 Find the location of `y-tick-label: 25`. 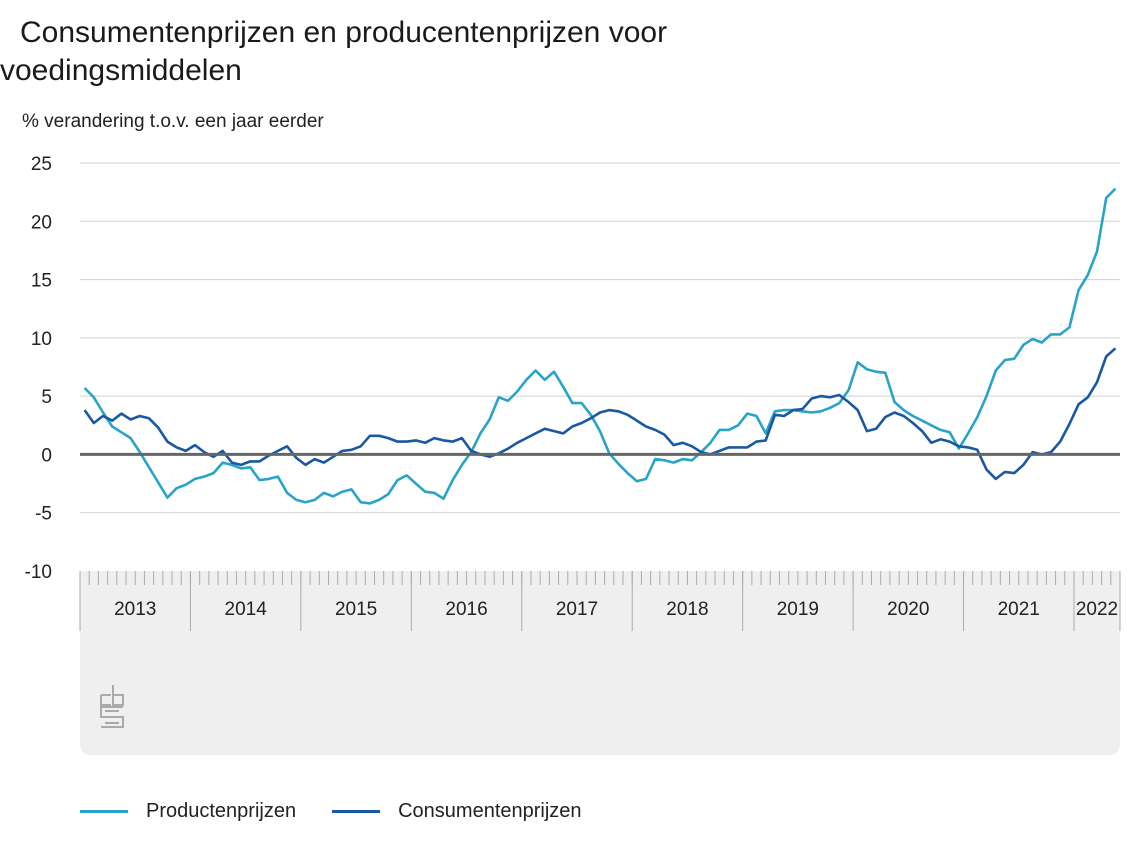

y-tick-label: 25 is located at coordinates (41, 164).